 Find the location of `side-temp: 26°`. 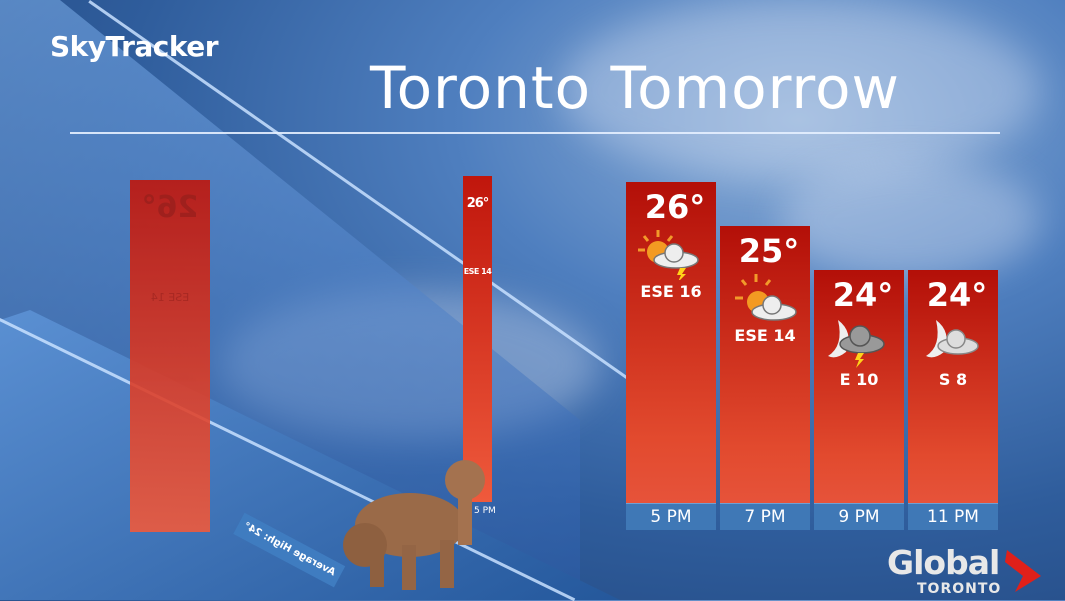

side-temp: 26° is located at coordinates (478, 203).